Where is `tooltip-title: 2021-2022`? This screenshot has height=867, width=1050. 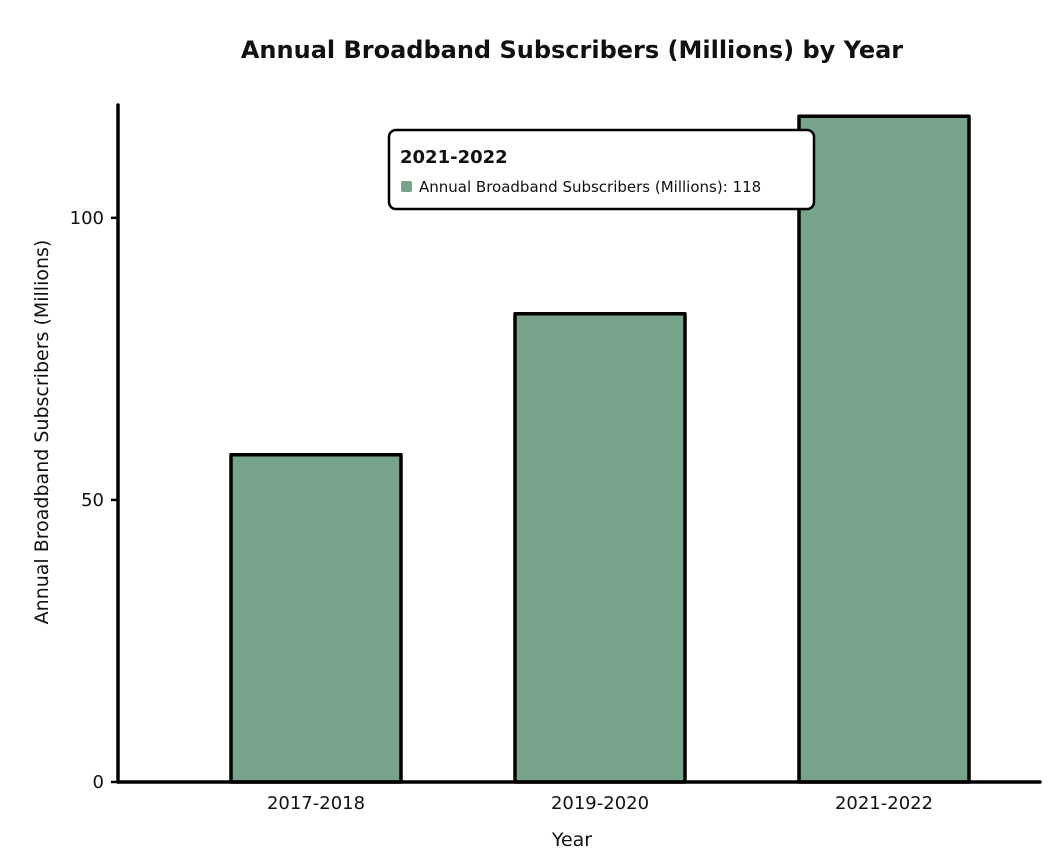 tooltip-title: 2021-2022 is located at coordinates (454, 157).